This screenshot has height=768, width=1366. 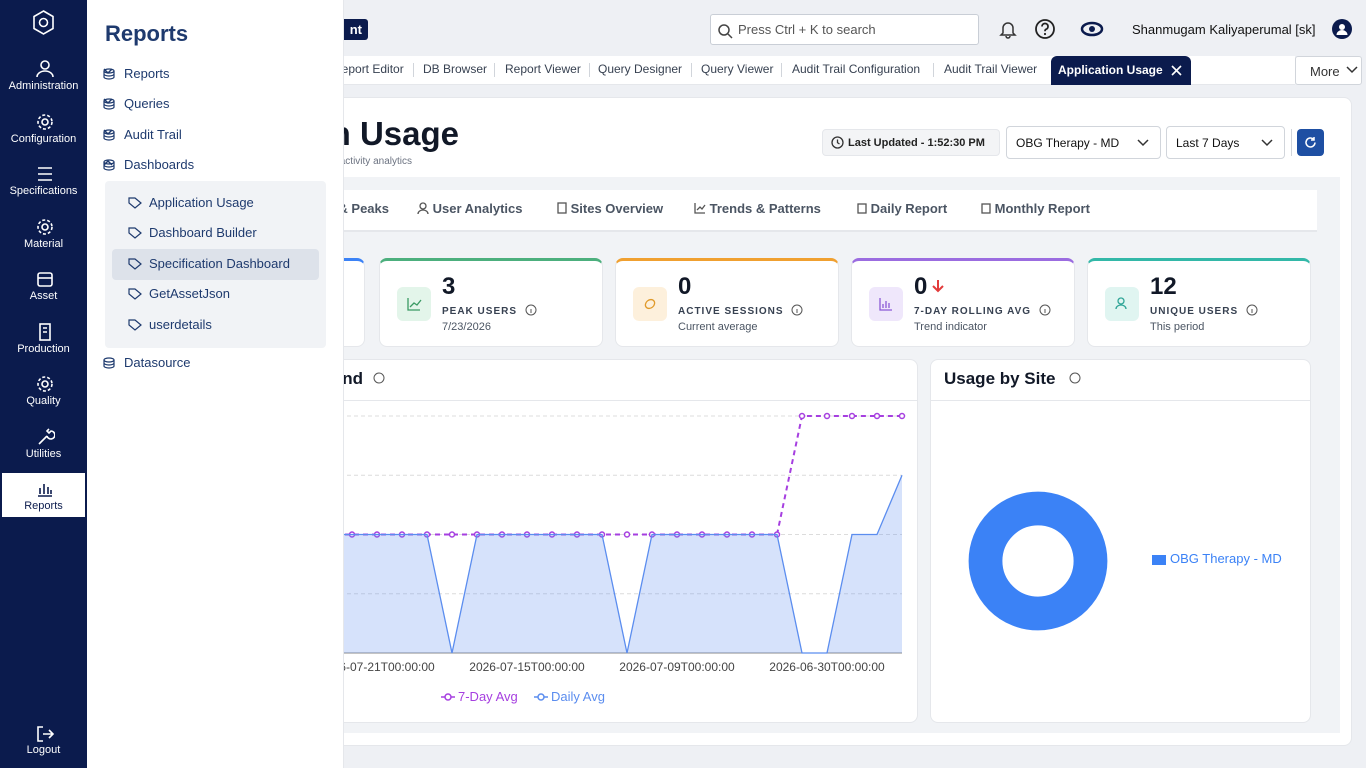 I want to click on kpi-value: 0, so click(x=929, y=287).